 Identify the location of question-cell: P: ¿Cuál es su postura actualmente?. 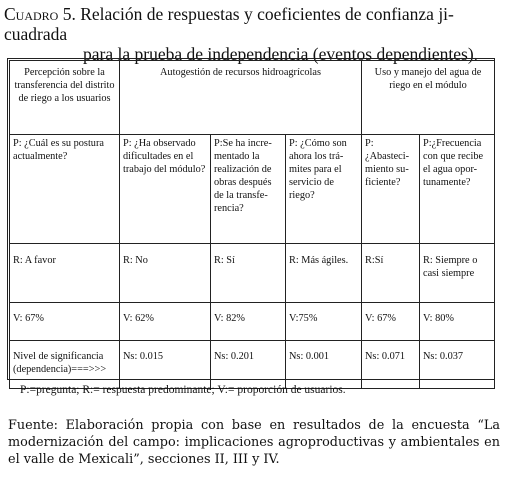
(64, 189).